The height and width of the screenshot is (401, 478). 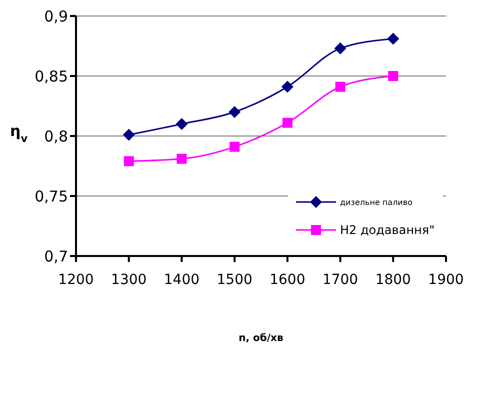 I want to click on y-tick-label: 0,9, so click(x=56, y=16).